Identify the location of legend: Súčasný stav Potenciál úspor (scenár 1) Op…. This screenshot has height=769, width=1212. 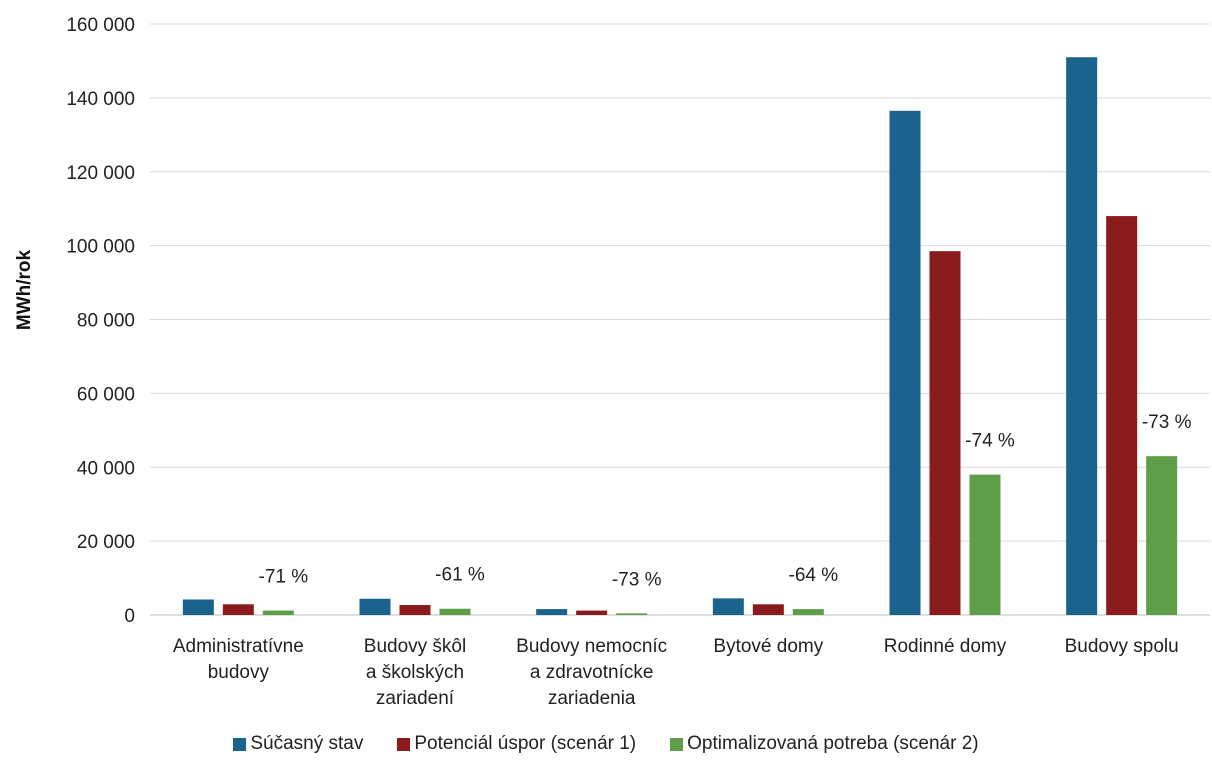
(606, 744).